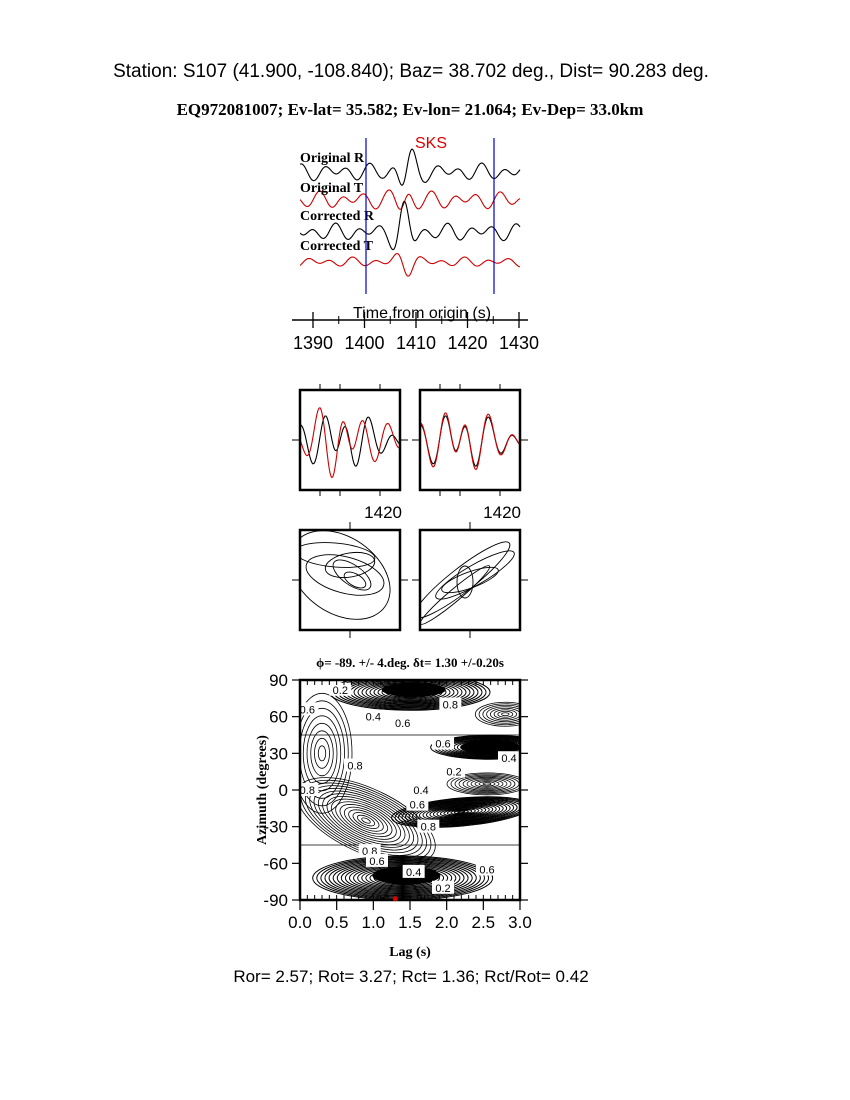 This screenshot has height=1100, width=850. I want to click on waveform-transverse, so click(470, 441).